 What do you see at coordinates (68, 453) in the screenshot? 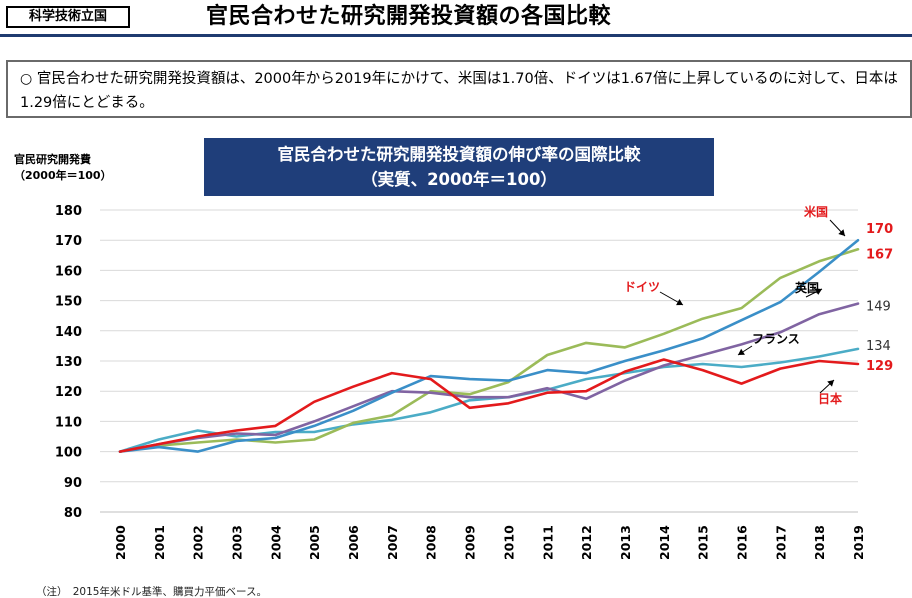
I see `y-tick-label: 100` at bounding box center [68, 453].